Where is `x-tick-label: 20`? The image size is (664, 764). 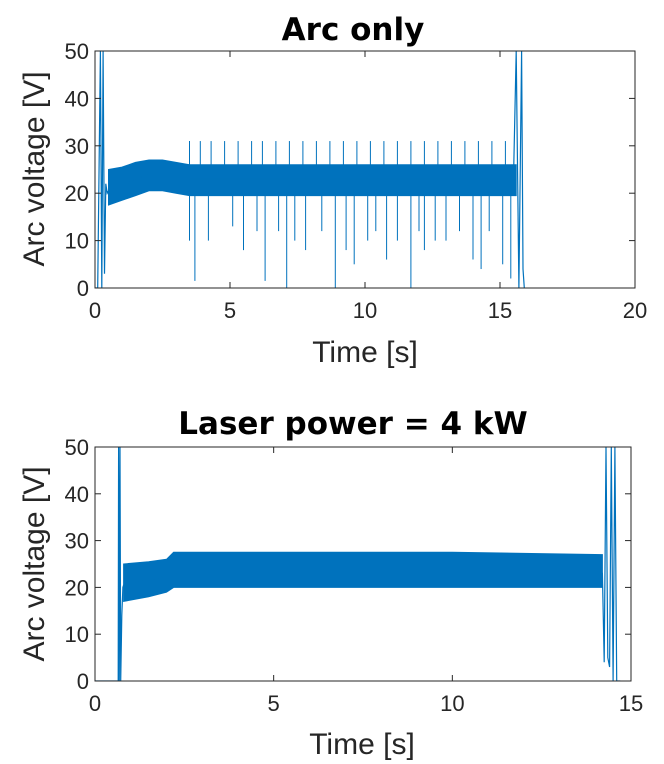 x-tick-label: 20 is located at coordinates (635, 310).